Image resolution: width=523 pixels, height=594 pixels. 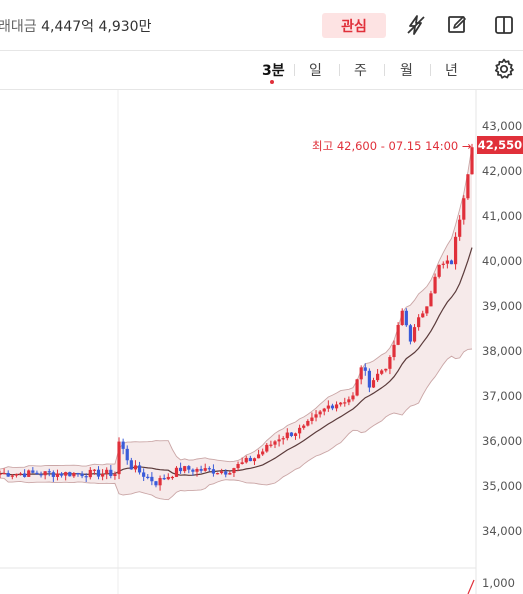 What do you see at coordinates (261, 50) in the screenshot?
I see `header-divider` at bounding box center [261, 50].